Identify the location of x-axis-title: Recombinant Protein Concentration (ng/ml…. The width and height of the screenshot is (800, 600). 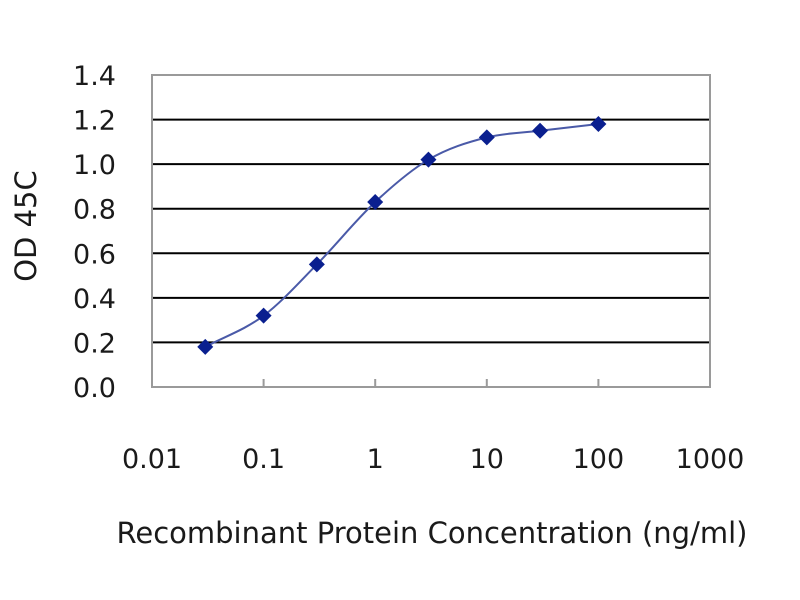
(432, 533).